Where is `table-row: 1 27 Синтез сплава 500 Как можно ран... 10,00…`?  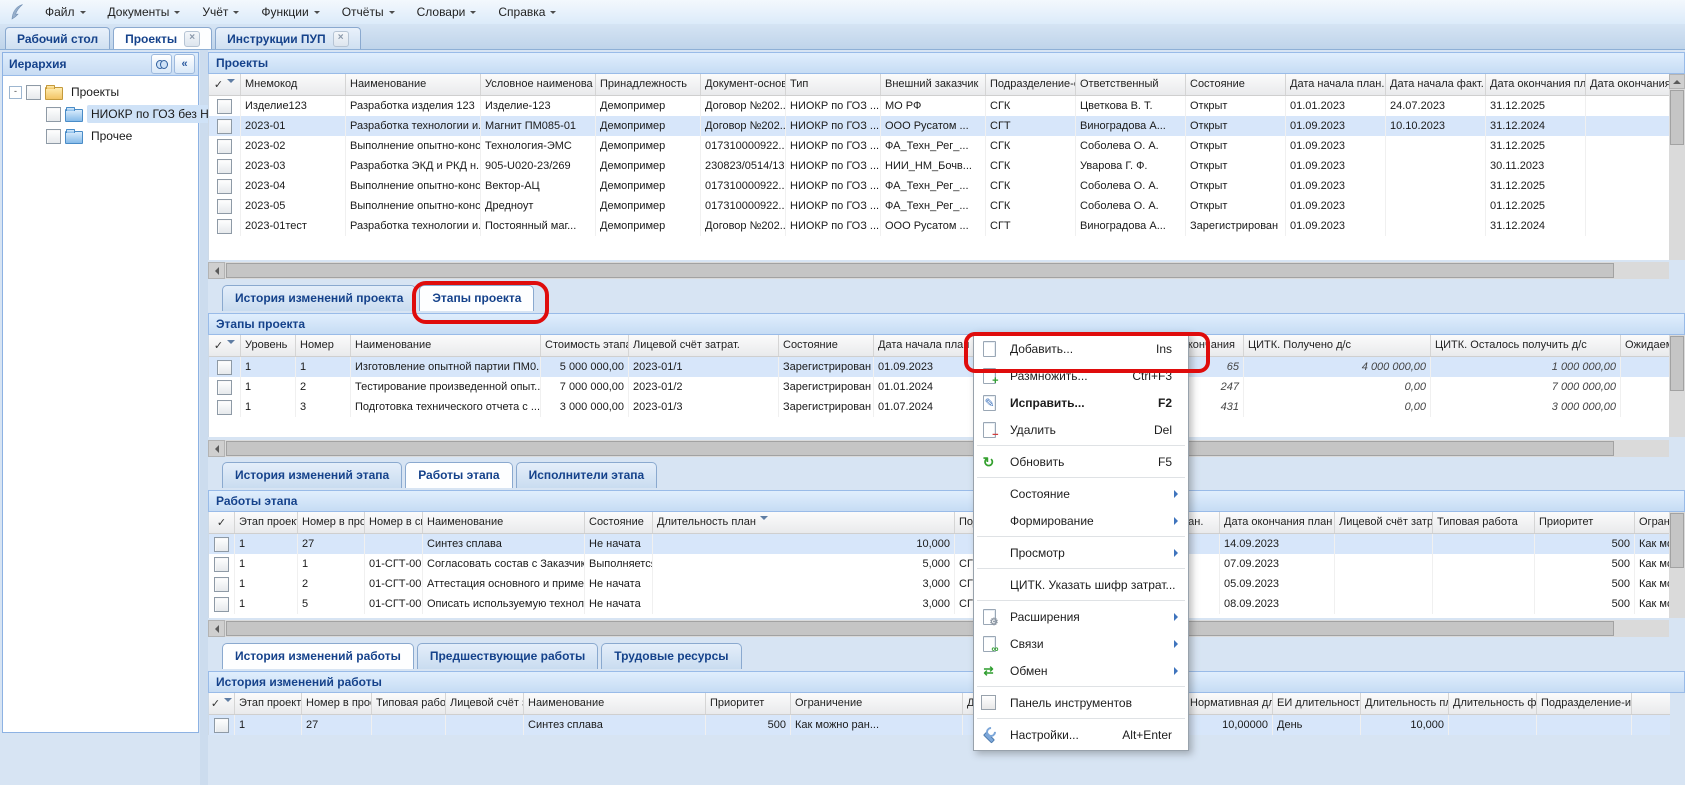
table-row: 1 27 Синтез сплава 500 Как можно ран... 10,00… is located at coordinates (939, 725).